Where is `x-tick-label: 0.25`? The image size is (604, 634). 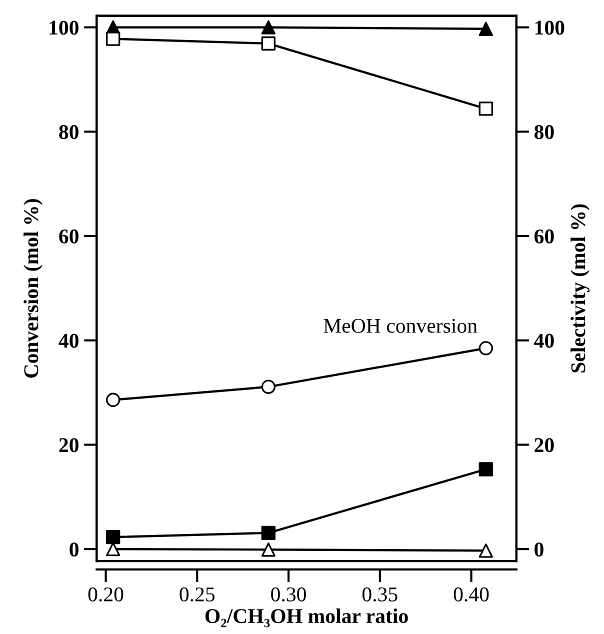 x-tick-label: 0.25 is located at coordinates (197, 594).